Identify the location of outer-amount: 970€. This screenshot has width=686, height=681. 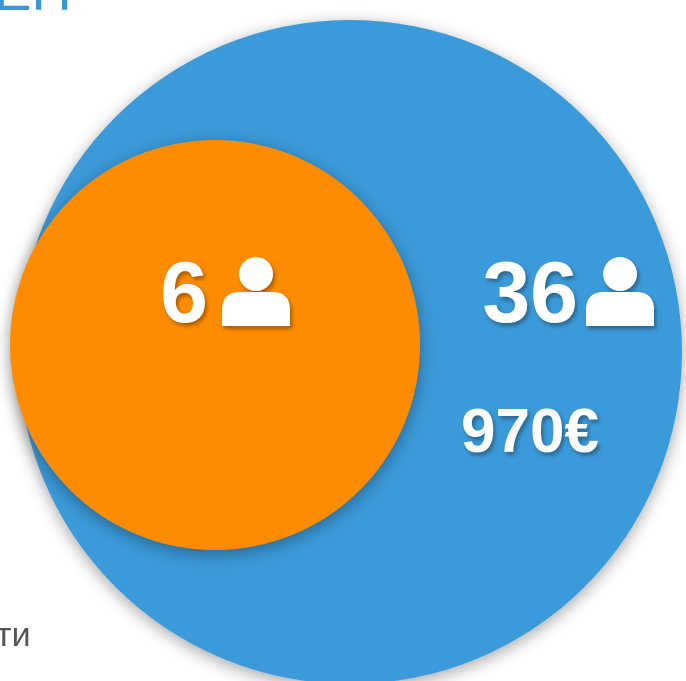
(530, 431).